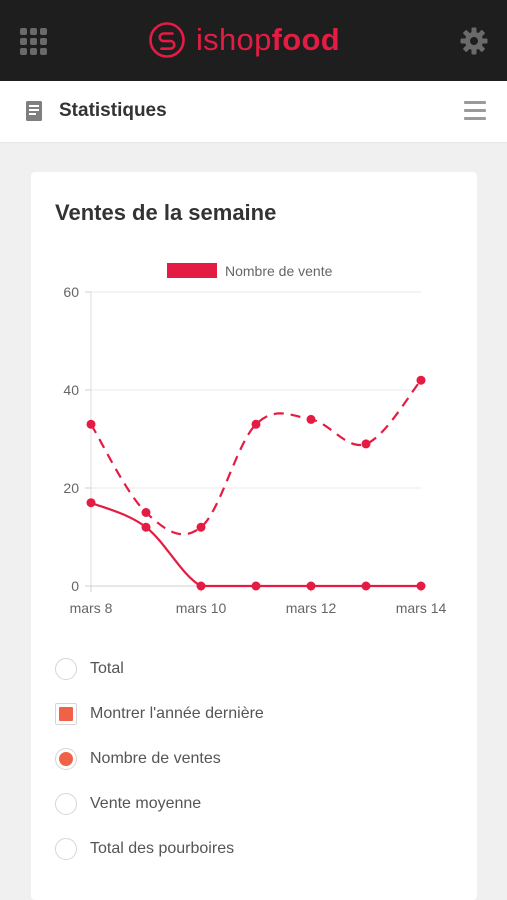  I want to click on option-2: Montrer l'année dernière, so click(255, 713).